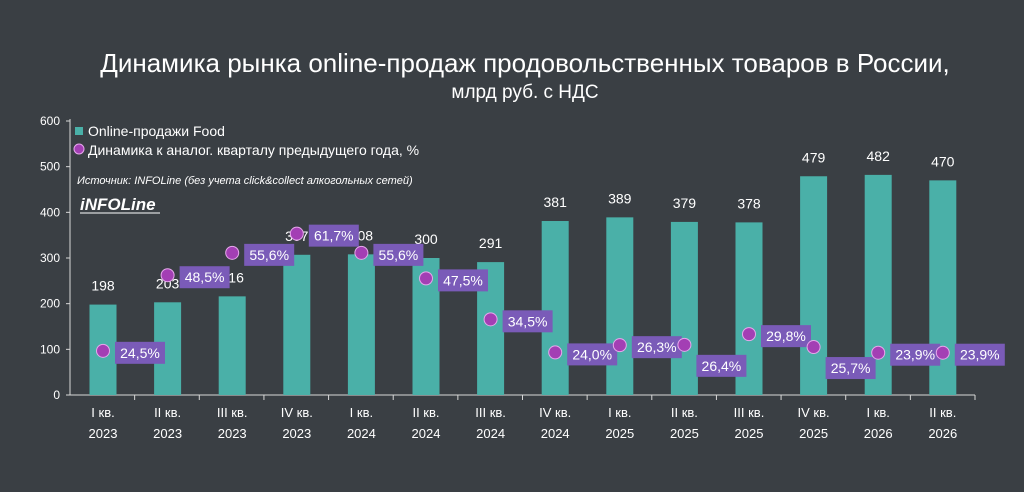  I want to click on legend-swatch-bars, so click(79, 131).